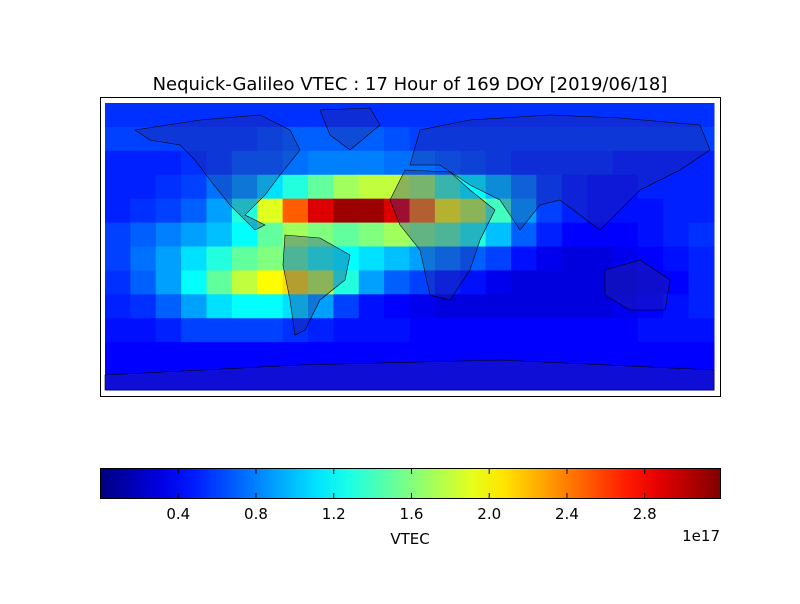 This screenshot has width=800, height=604. Describe the element at coordinates (178, 514) in the screenshot. I see `colorbar-tick-label: 0.4` at that location.